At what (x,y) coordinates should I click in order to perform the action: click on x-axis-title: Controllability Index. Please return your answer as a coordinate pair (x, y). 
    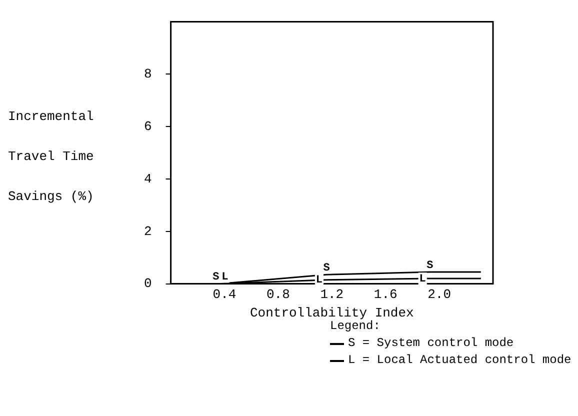
    Looking at the image, I should click on (332, 313).